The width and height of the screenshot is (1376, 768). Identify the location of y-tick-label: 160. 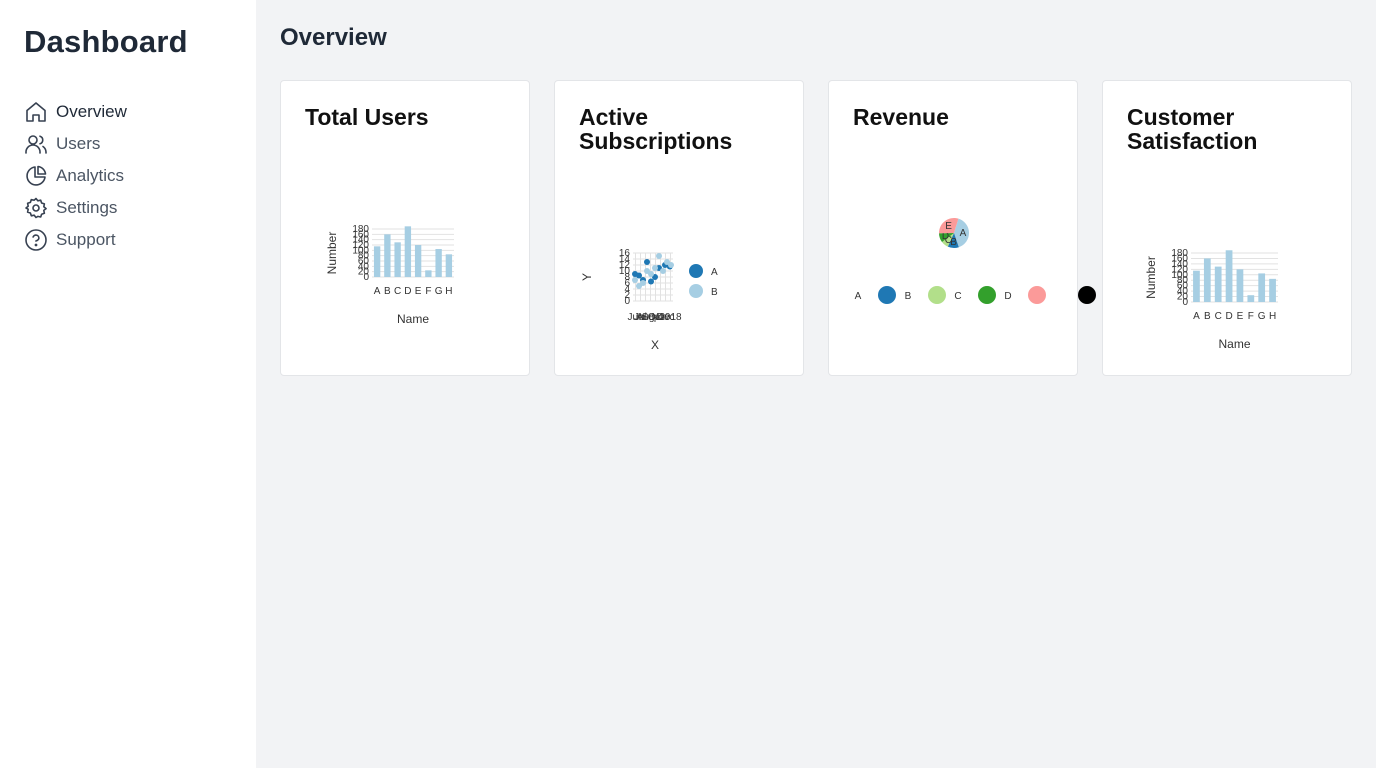
(360, 234).